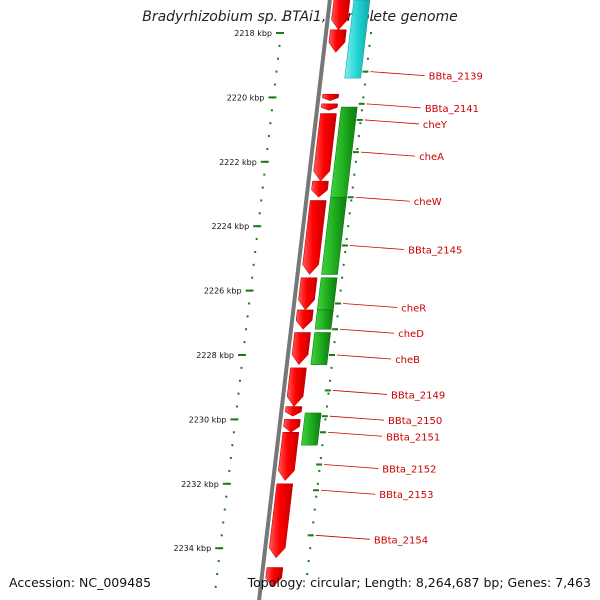 This screenshot has height=600, width=600. What do you see at coordinates (452, 109) in the screenshot?
I see `gene-label: BBta_2141` at bounding box center [452, 109].